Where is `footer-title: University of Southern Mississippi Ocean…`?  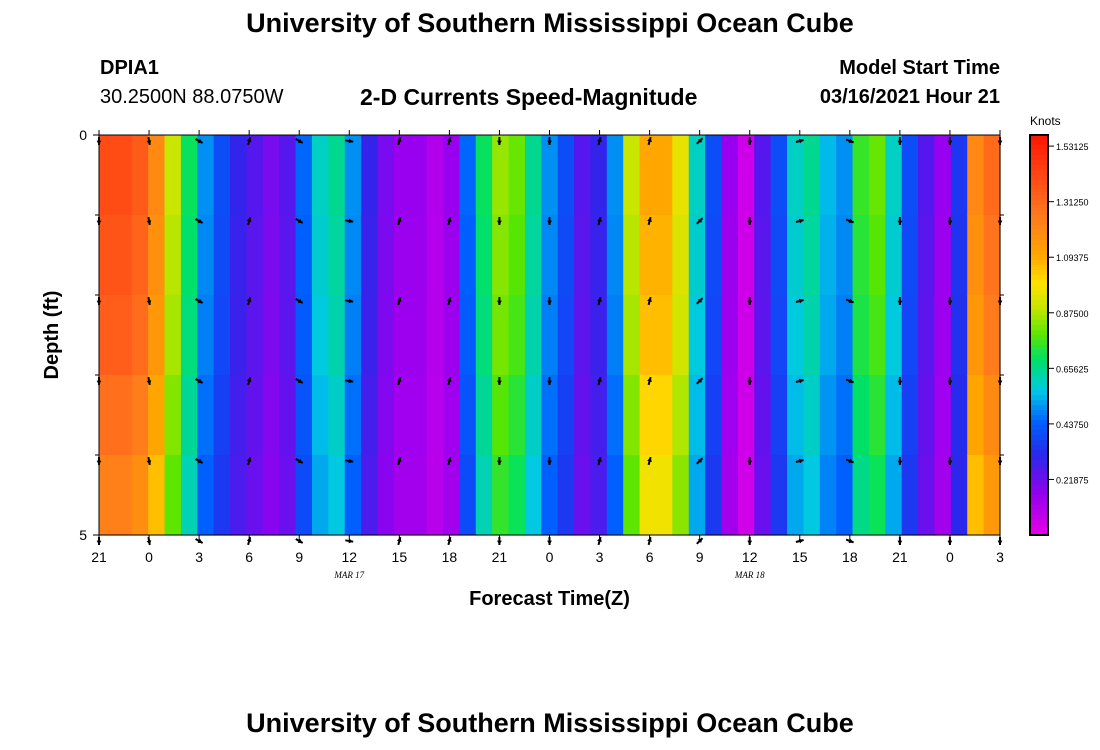 footer-title: University of Southern Mississippi Ocean… is located at coordinates (550, 723).